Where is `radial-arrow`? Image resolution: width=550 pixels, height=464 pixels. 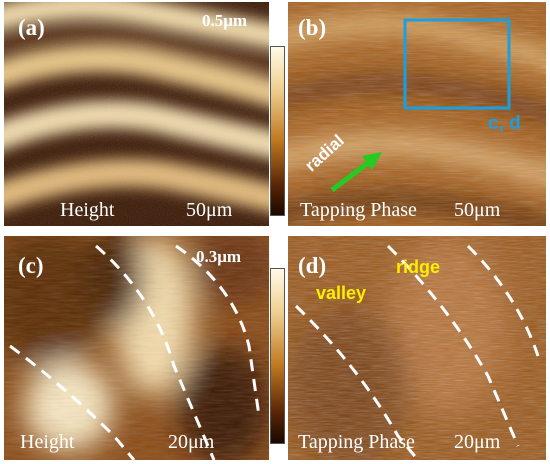 radial-arrow is located at coordinates (352, 175).